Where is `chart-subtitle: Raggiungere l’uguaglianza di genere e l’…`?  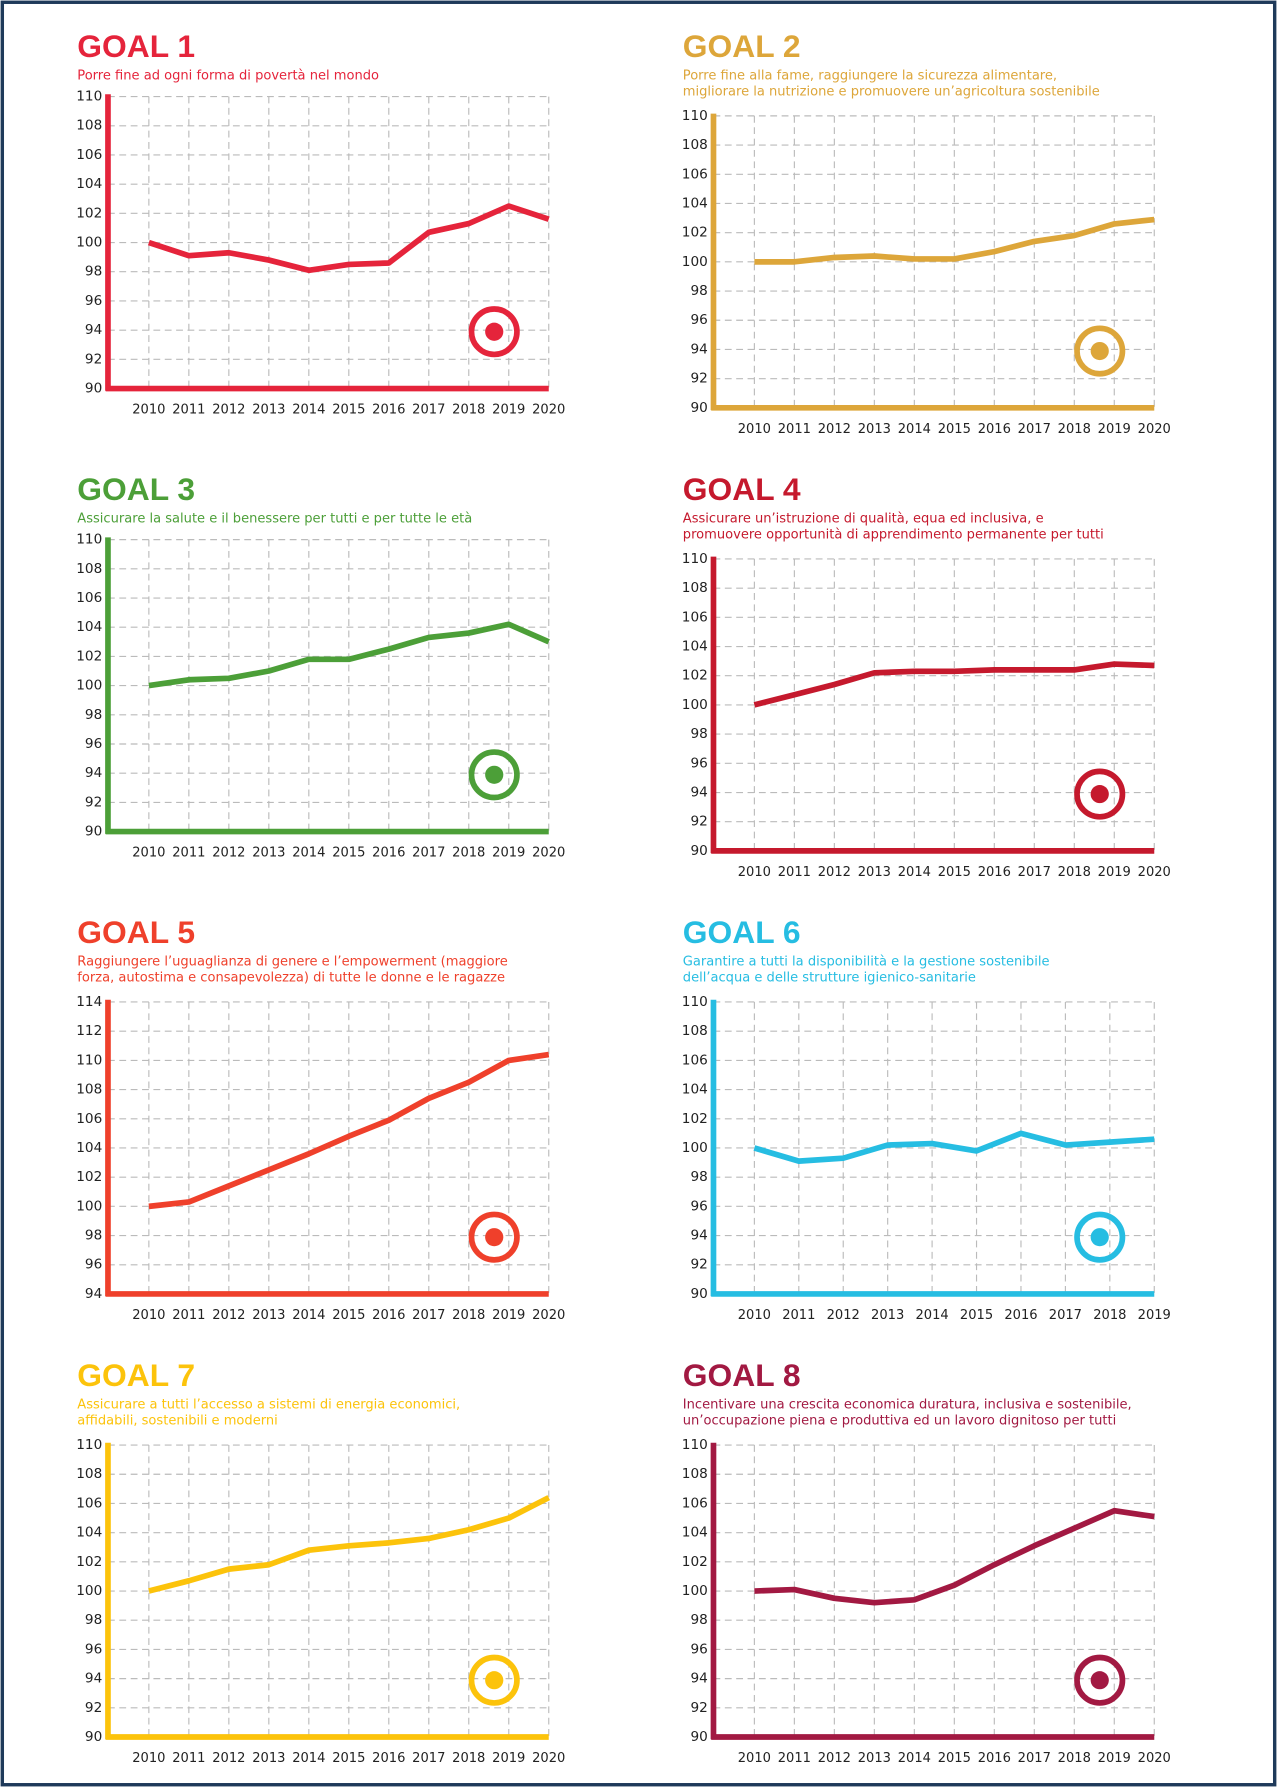
chart-subtitle: Raggiungere l’uguaglianza di genere e l’… is located at coordinates (292, 962).